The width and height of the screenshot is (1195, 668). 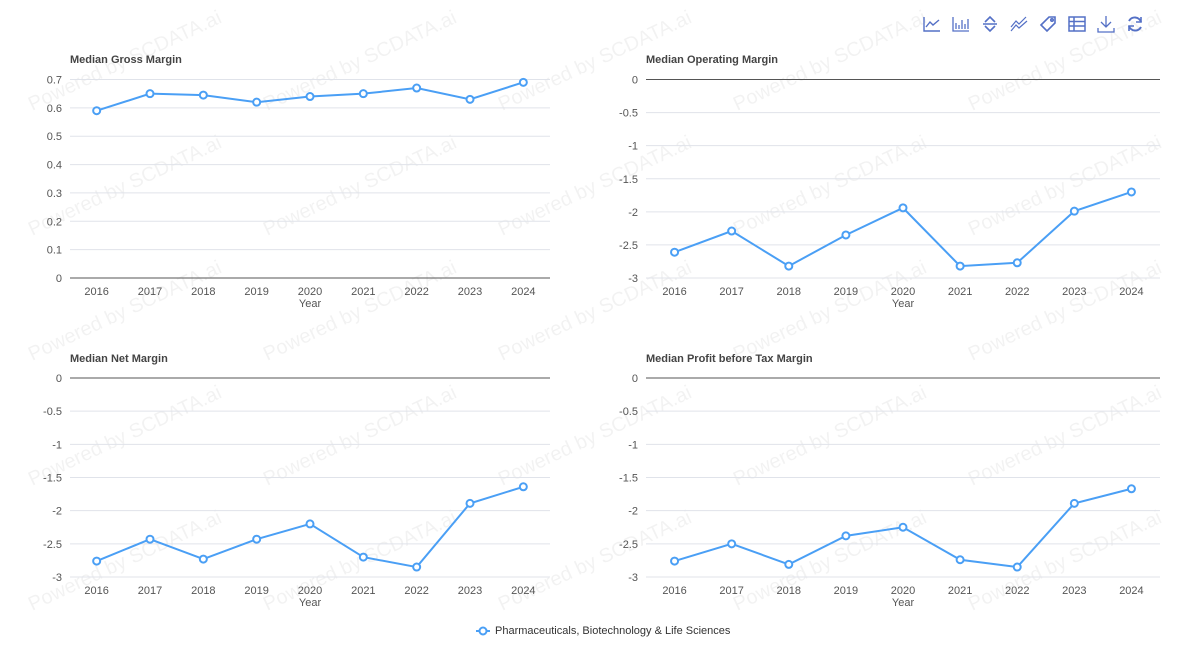 What do you see at coordinates (1135, 24) in the screenshot?
I see `refresh-icon` at bounding box center [1135, 24].